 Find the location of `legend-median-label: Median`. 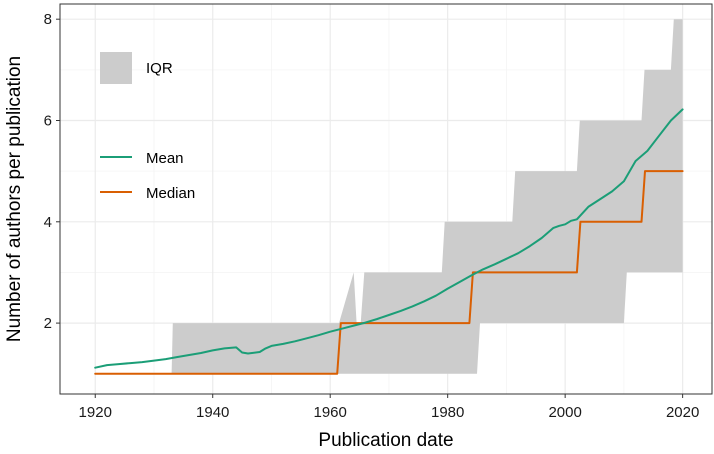

legend-median-label: Median is located at coordinates (170, 193).